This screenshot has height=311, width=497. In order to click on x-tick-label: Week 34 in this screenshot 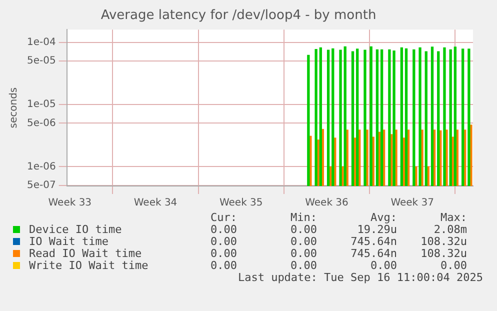, I will do `click(156, 203)`.